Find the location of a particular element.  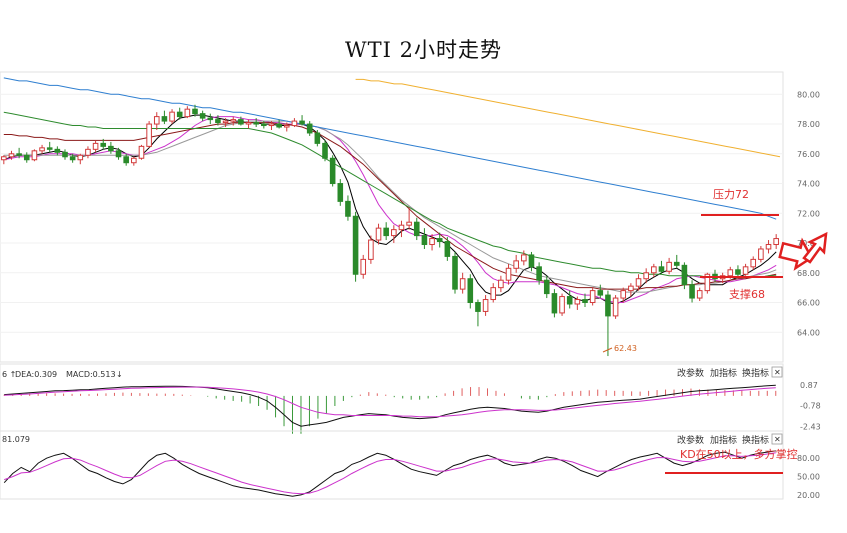

kd-edit-params-button: 改参数 is located at coordinates (690, 440).